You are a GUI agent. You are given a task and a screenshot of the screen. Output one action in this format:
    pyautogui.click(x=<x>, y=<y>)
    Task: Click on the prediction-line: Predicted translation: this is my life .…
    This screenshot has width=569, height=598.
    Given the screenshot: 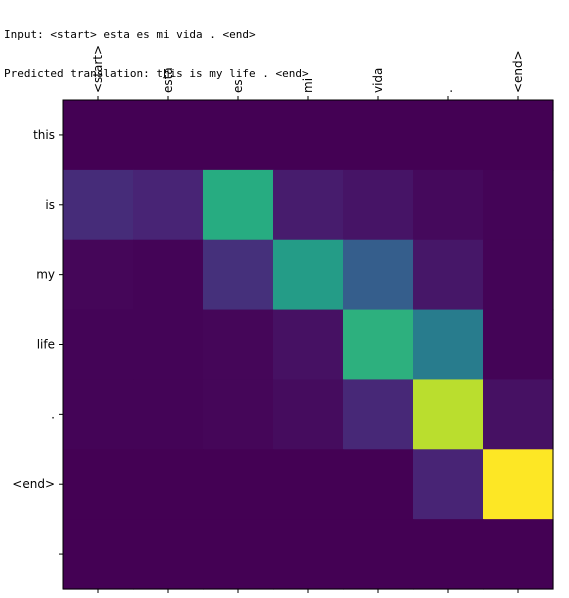 What is the action you would take?
    pyautogui.click(x=156, y=73)
    